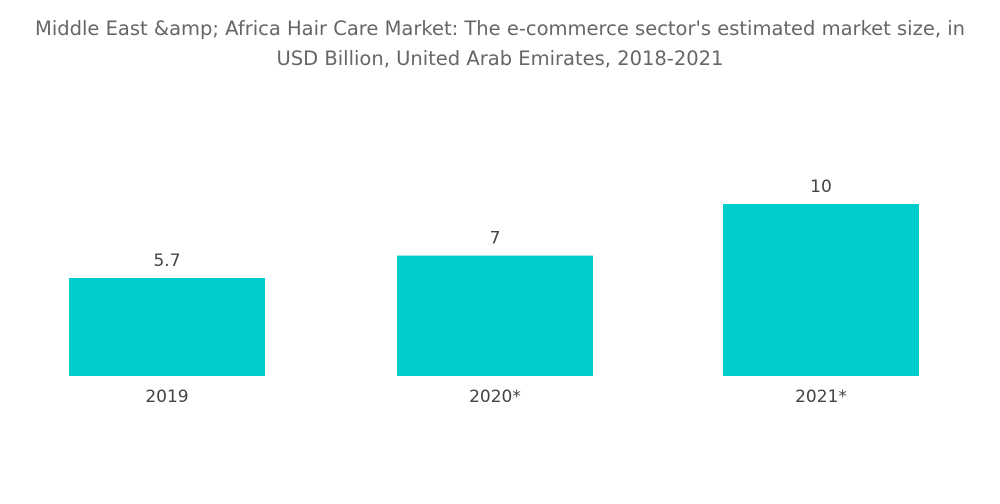 This screenshot has height=504, width=1000. What do you see at coordinates (495, 239) in the screenshot?
I see `data-label-2020-est: 7` at bounding box center [495, 239].